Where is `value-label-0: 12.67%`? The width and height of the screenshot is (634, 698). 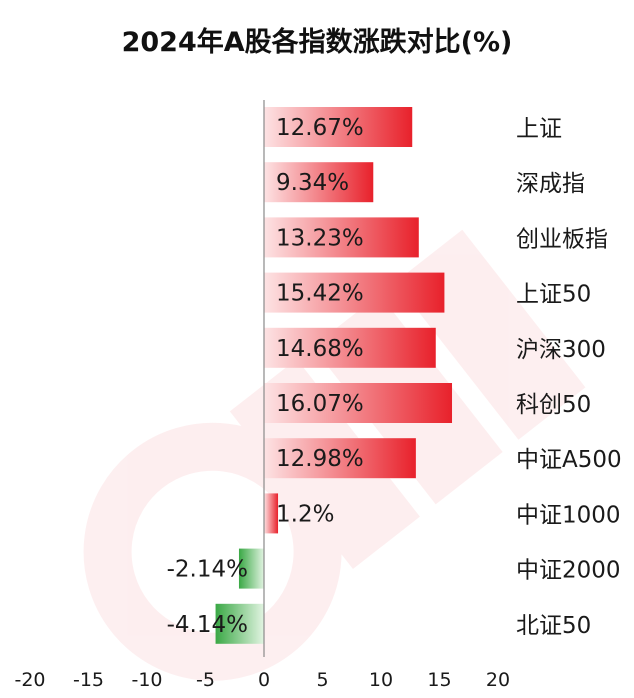
value-label-0: 12.67% is located at coordinates (320, 128).